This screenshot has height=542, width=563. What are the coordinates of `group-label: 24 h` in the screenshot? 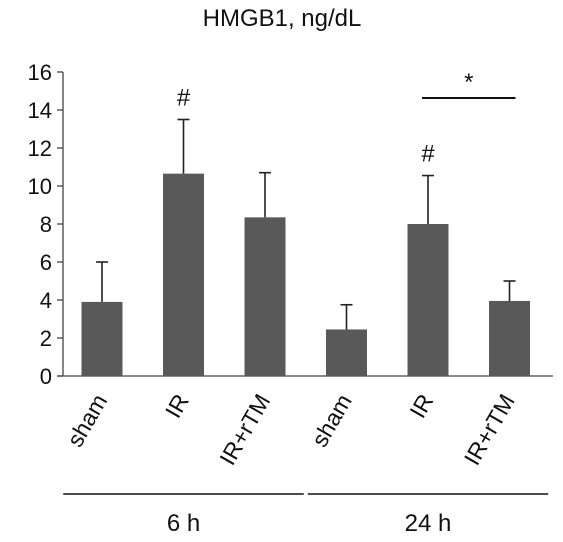 It's located at (428, 523).